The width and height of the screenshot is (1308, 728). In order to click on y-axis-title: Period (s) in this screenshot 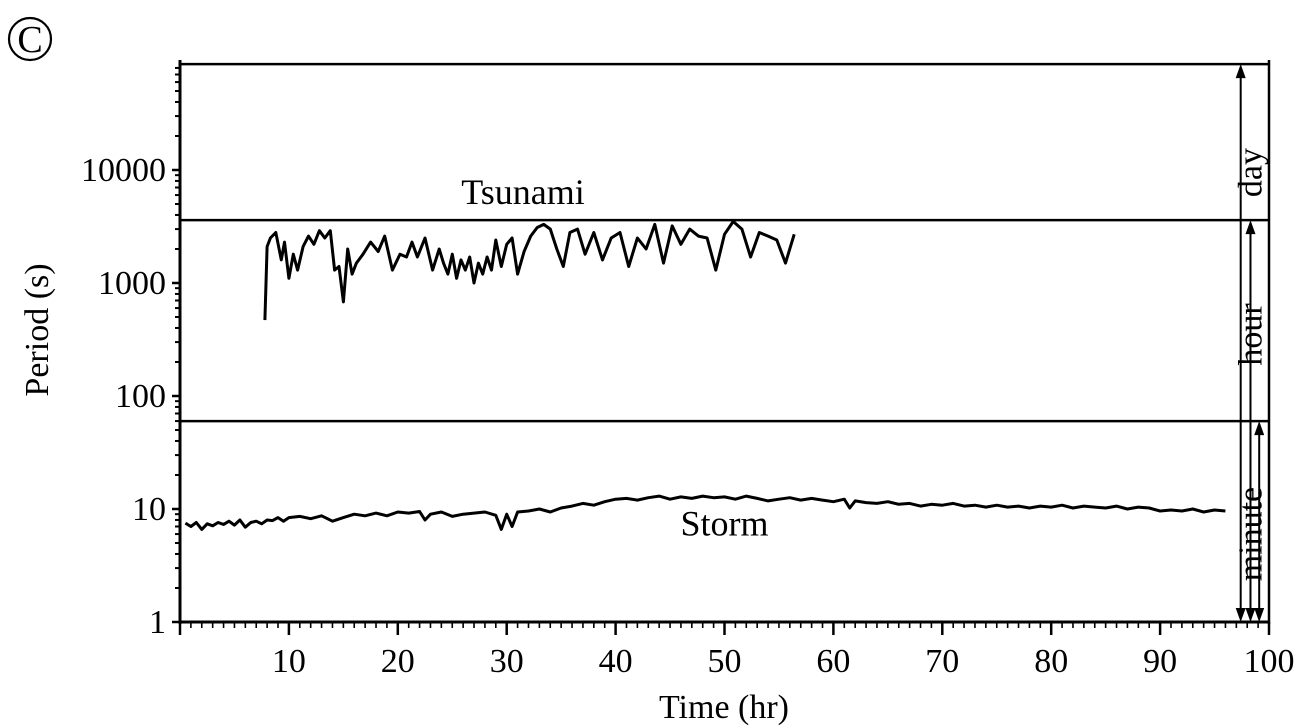, I will do `click(37, 329)`.